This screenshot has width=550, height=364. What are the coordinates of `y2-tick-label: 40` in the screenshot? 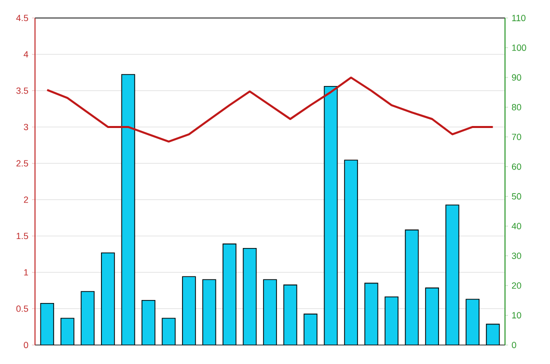 It's located at (517, 226).